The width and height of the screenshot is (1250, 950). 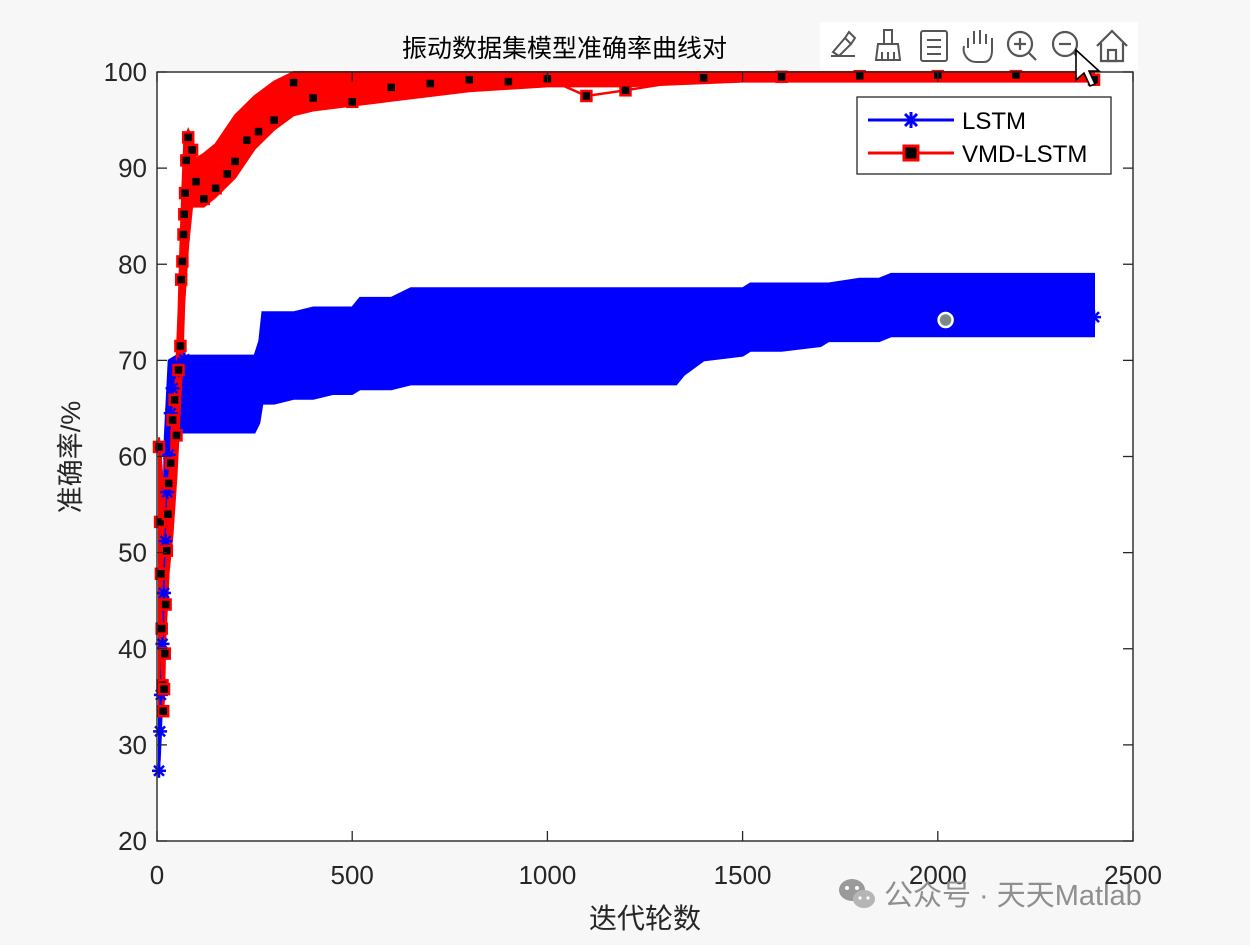 What do you see at coordinates (132, 745) in the screenshot?
I see `y-tick-label: 30` at bounding box center [132, 745].